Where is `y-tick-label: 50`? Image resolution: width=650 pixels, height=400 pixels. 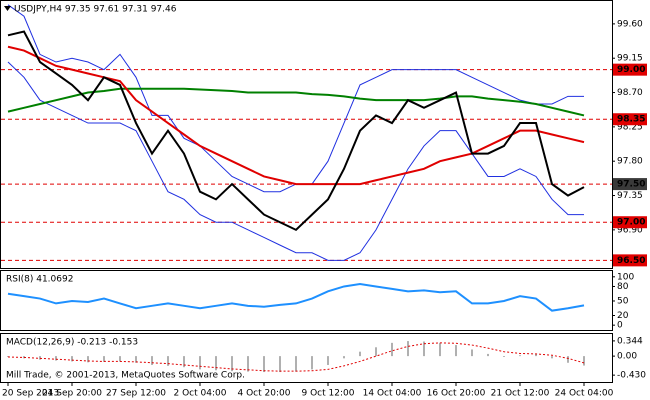 y-tick-label: 50 is located at coordinates (623, 301).